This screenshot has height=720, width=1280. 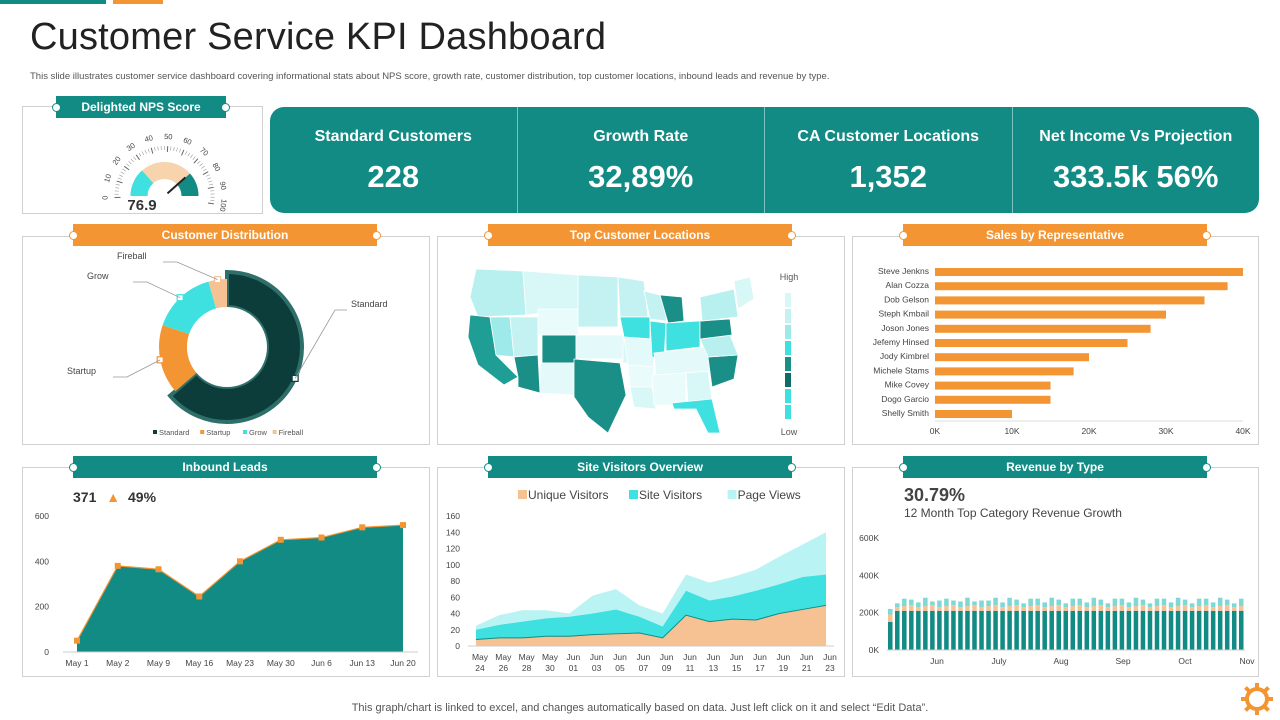 I want to click on region-texas, so click(x=600, y=396).